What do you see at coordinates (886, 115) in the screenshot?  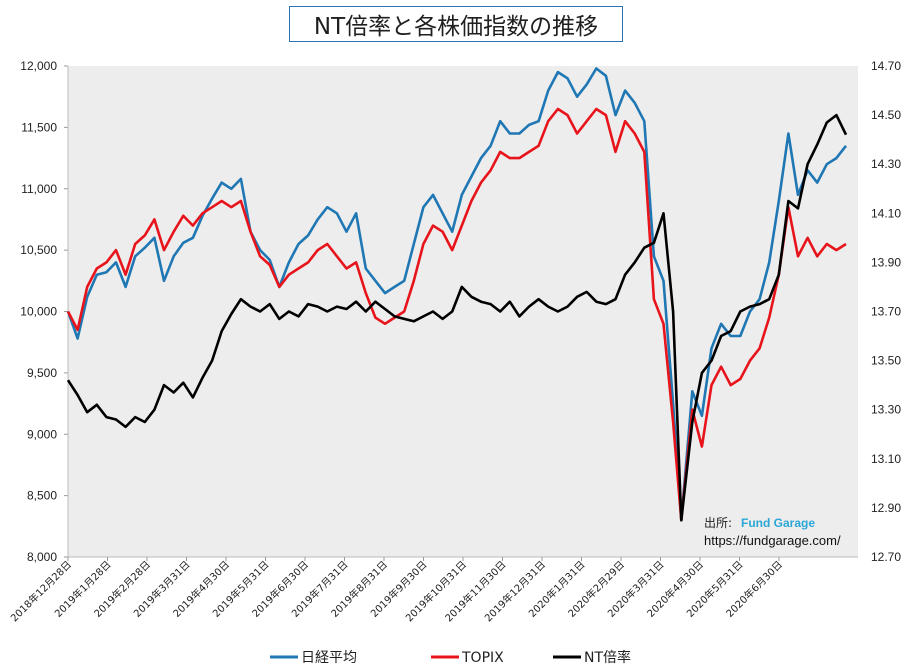 I see `y-right-tick-label: 14.50` at bounding box center [886, 115].